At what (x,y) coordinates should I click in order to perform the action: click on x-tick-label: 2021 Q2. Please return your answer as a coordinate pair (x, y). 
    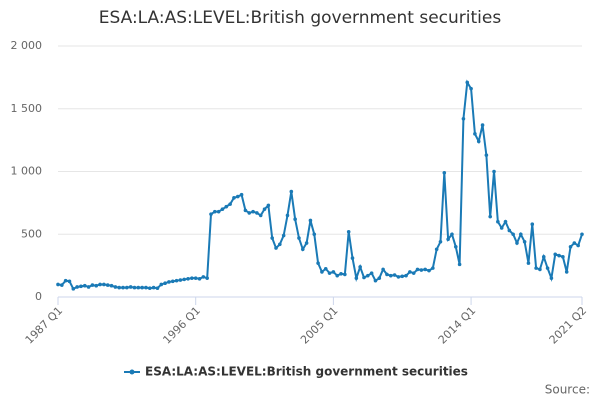
    Looking at the image, I should click on (568, 325).